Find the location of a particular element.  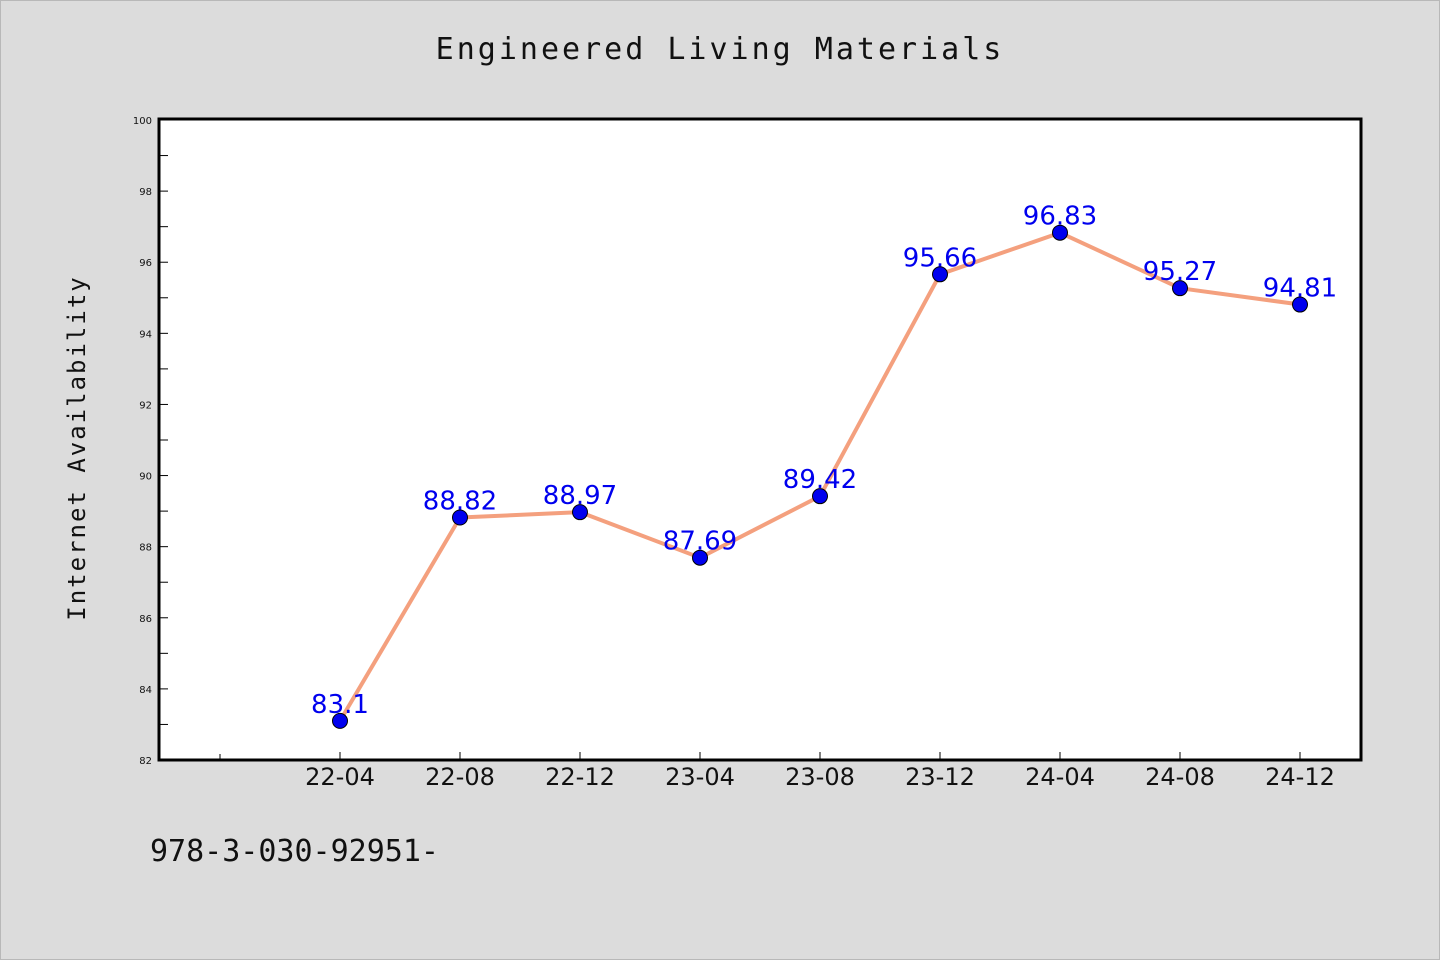

x-tick-label: 24-12 is located at coordinates (1300, 777).